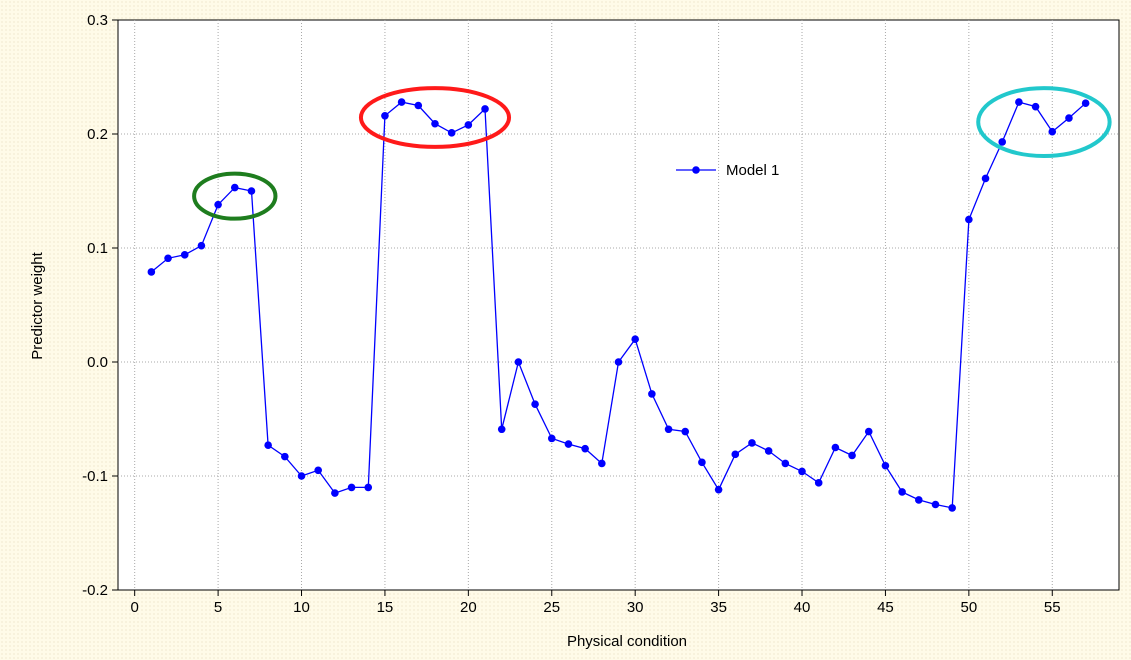  Describe the element at coordinates (551, 607) in the screenshot. I see `x-tick-label: 25` at that location.